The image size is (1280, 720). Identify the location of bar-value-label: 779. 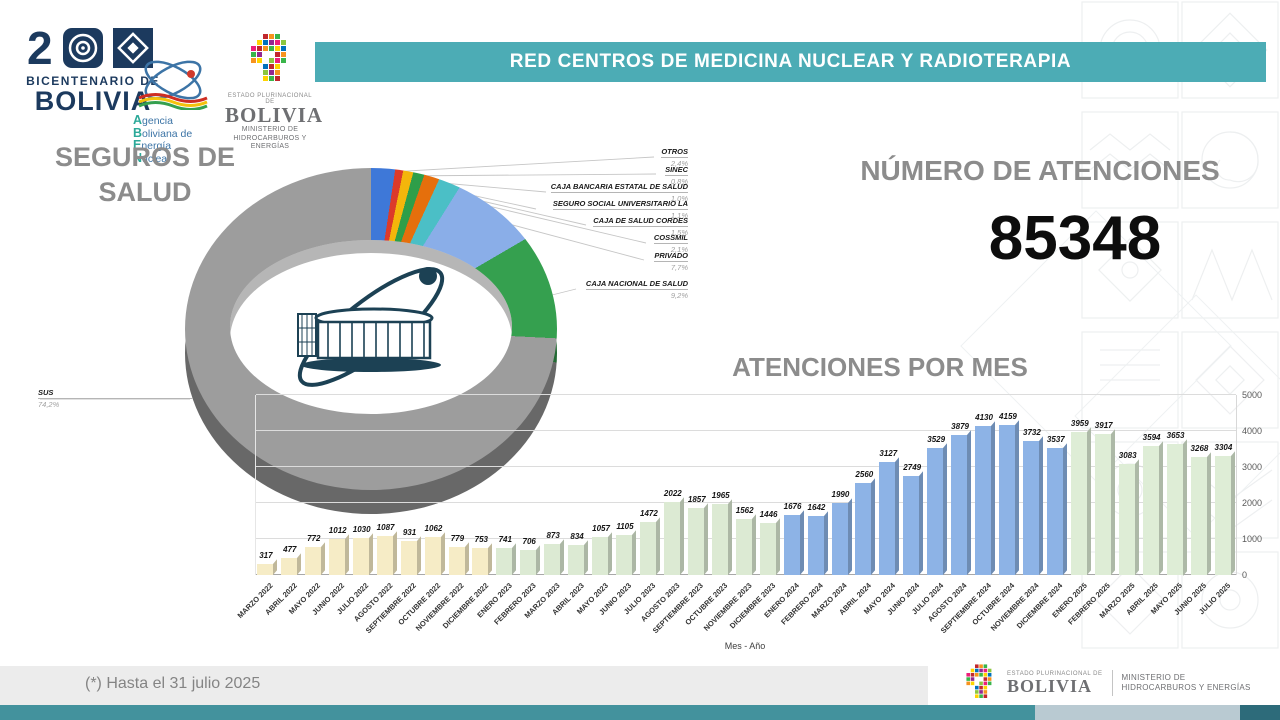
(457, 538).